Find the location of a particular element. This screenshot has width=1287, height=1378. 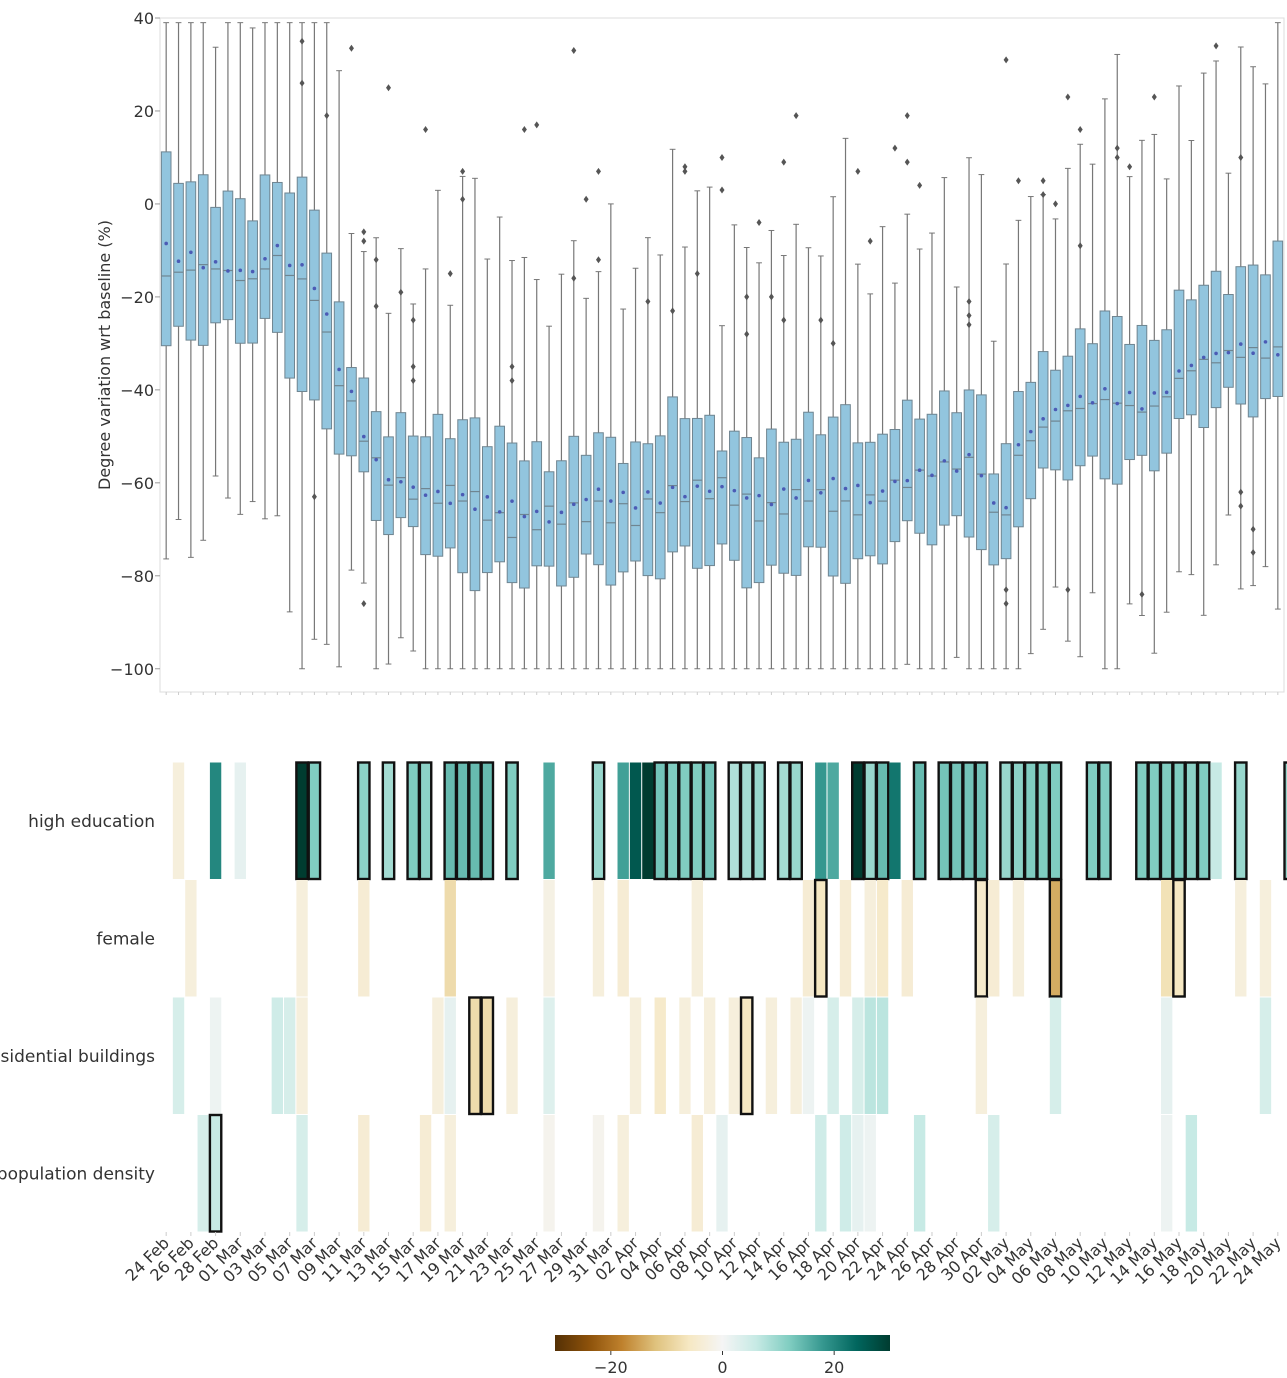

x-minor-ticks is located at coordinates (722, 693).